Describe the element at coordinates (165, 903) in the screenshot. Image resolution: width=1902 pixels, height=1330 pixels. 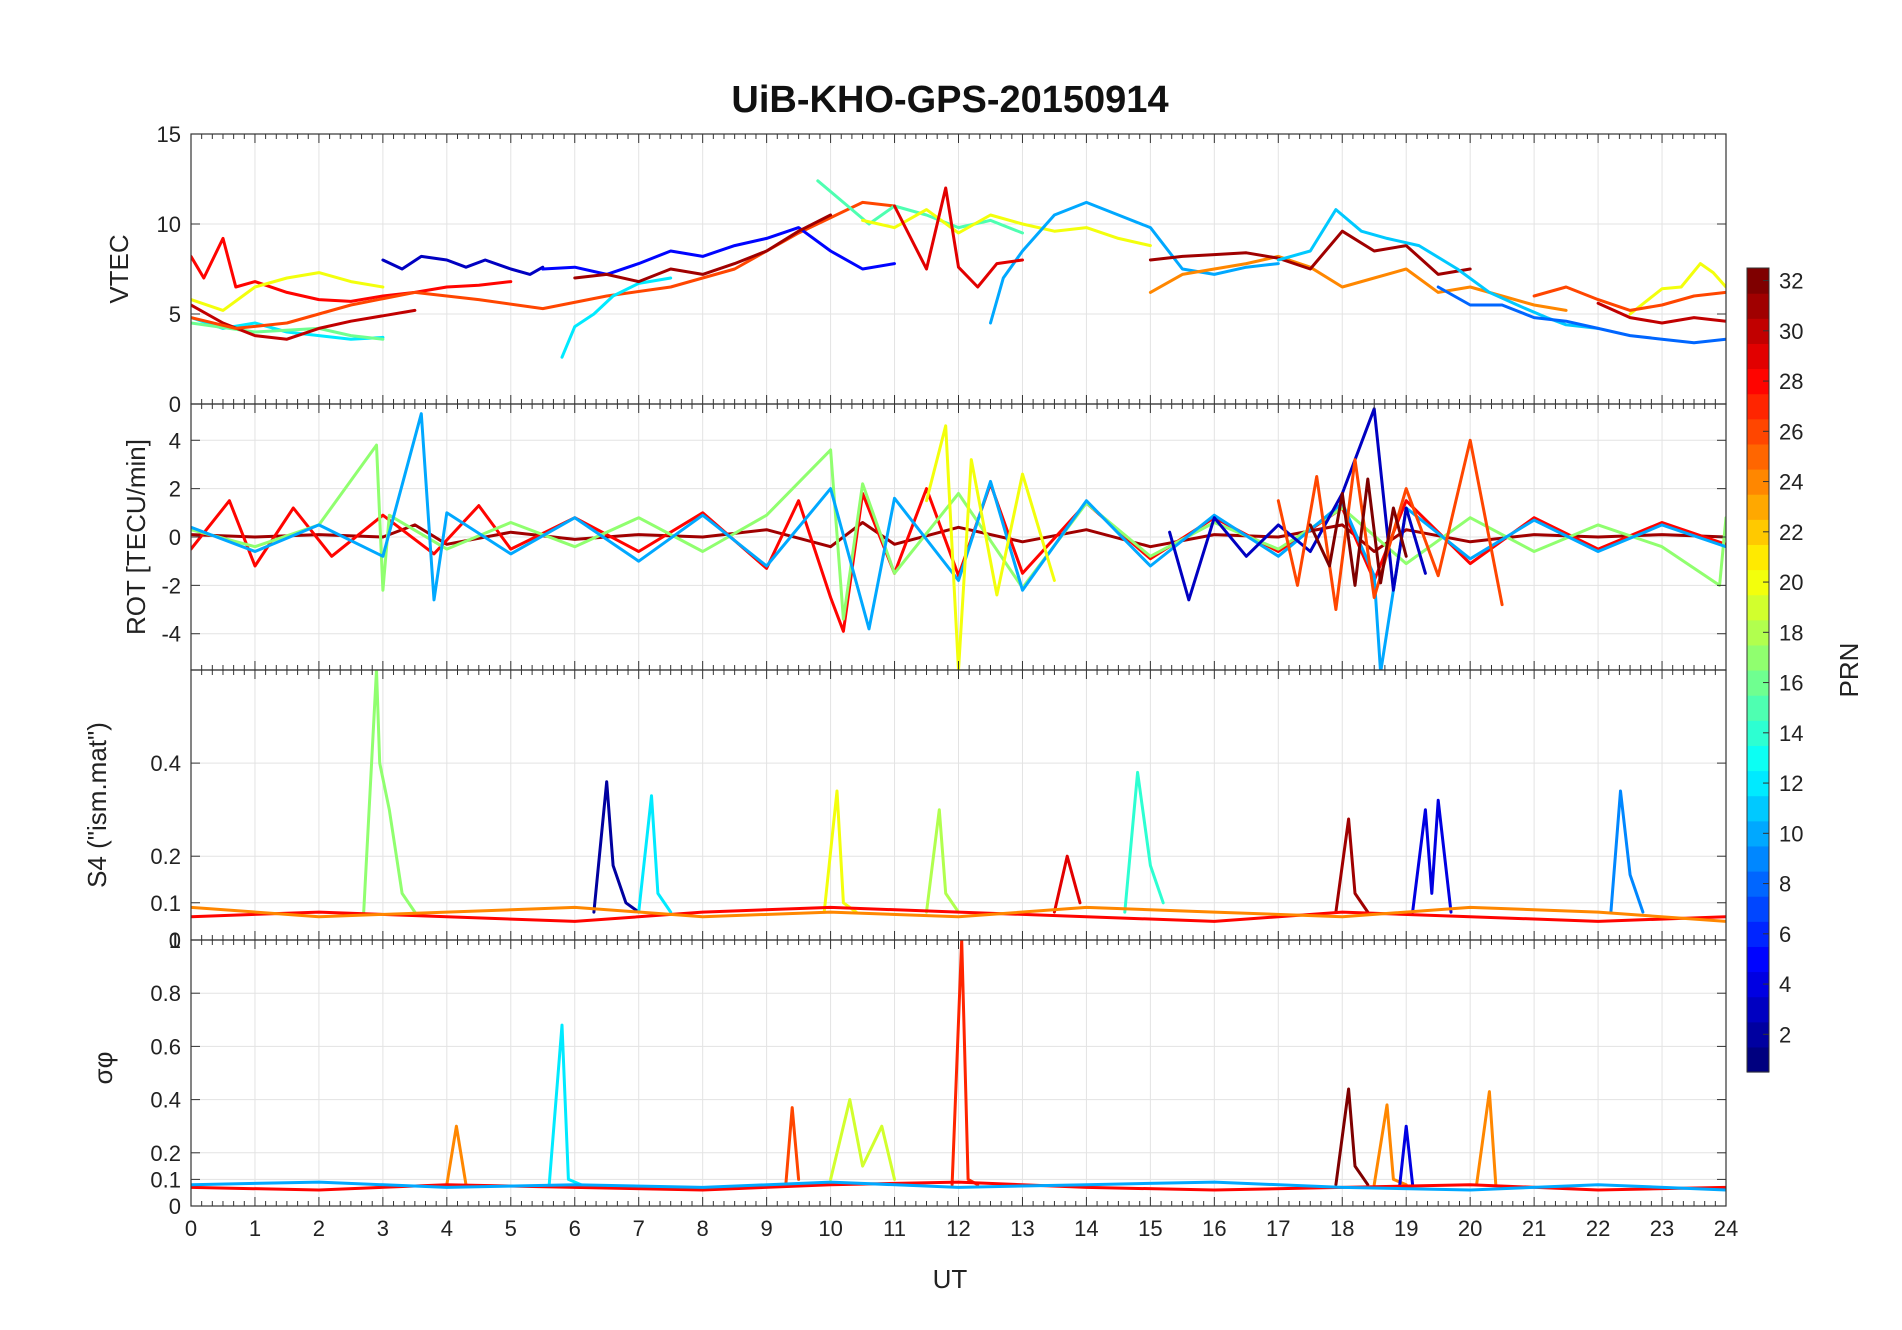
I see `y-tick-label: 0.1` at that location.